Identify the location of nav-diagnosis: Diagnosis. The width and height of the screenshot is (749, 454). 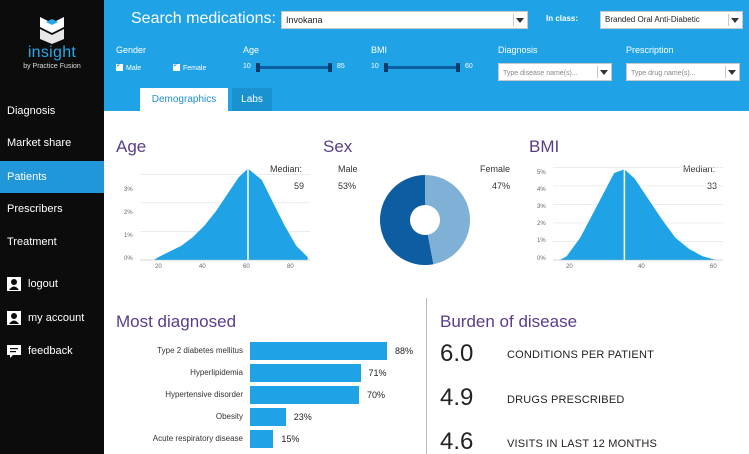
(52, 111).